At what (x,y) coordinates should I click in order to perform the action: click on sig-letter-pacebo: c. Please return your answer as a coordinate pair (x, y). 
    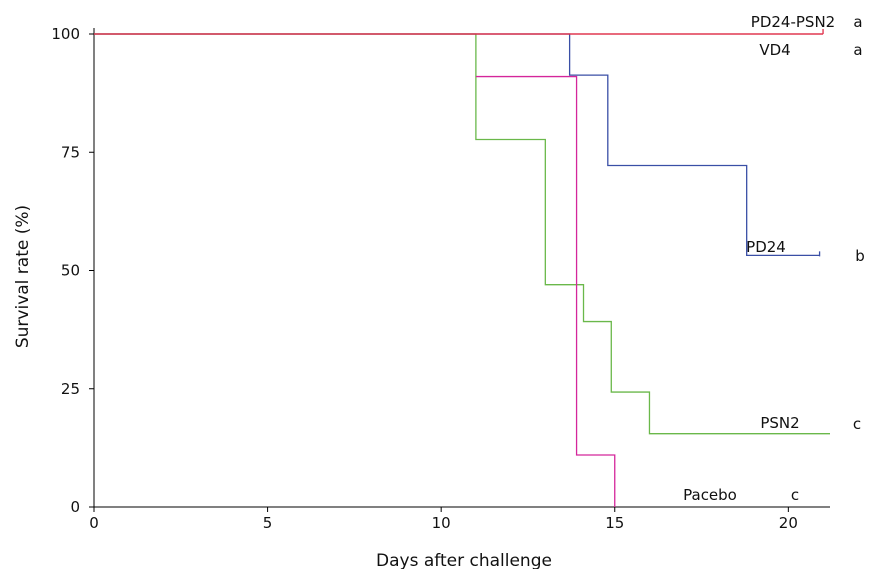
    Looking at the image, I should click on (795, 495).